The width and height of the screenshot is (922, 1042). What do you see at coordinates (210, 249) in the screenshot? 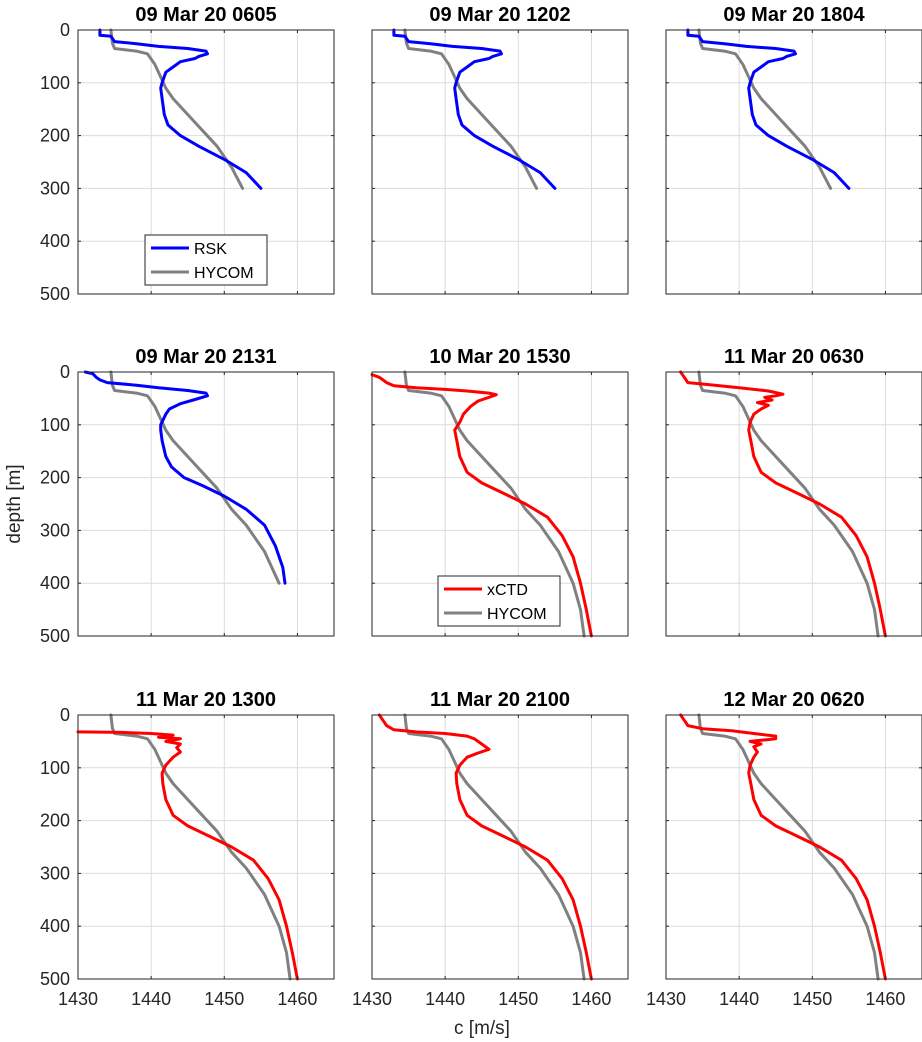
I see `legend-label: RSK` at bounding box center [210, 249].